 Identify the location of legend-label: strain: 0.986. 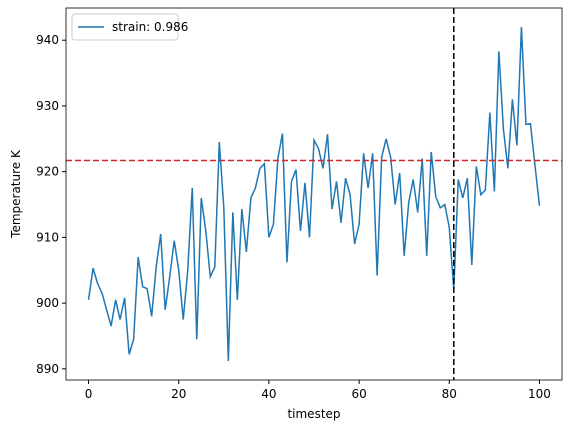
(150, 27).